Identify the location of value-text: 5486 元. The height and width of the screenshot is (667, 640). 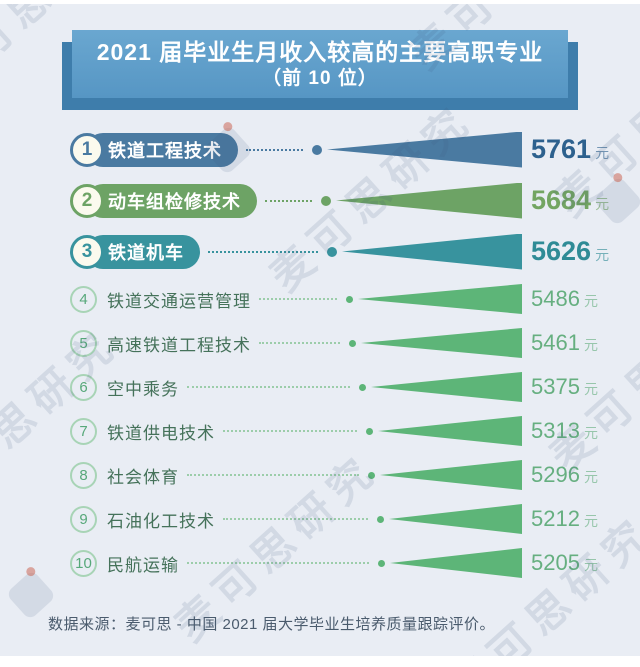
(567, 299).